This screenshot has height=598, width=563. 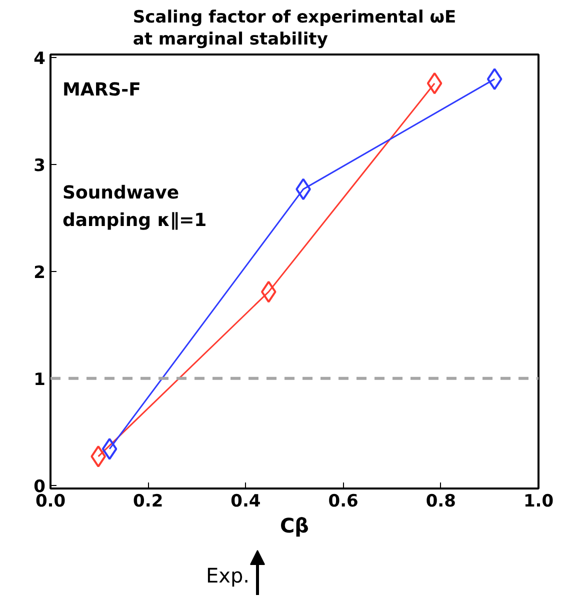 What do you see at coordinates (40, 273) in the screenshot?
I see `y-tick-label: 2` at bounding box center [40, 273].